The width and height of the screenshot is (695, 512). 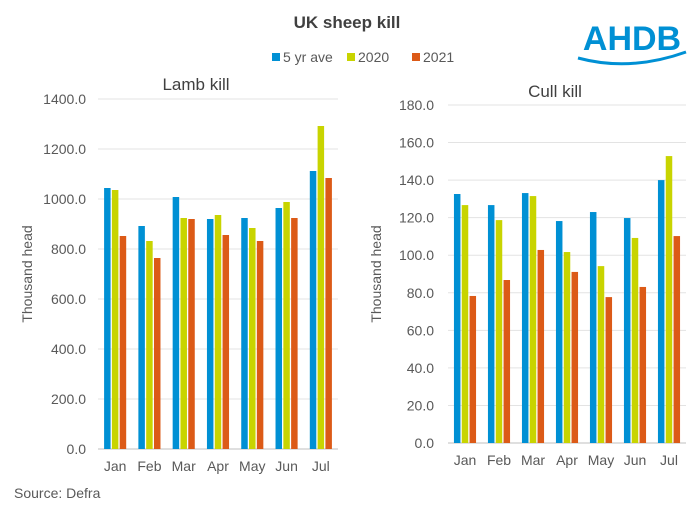 I want to click on legend: 5 yr ave 2020 2021, so click(x=363, y=57).